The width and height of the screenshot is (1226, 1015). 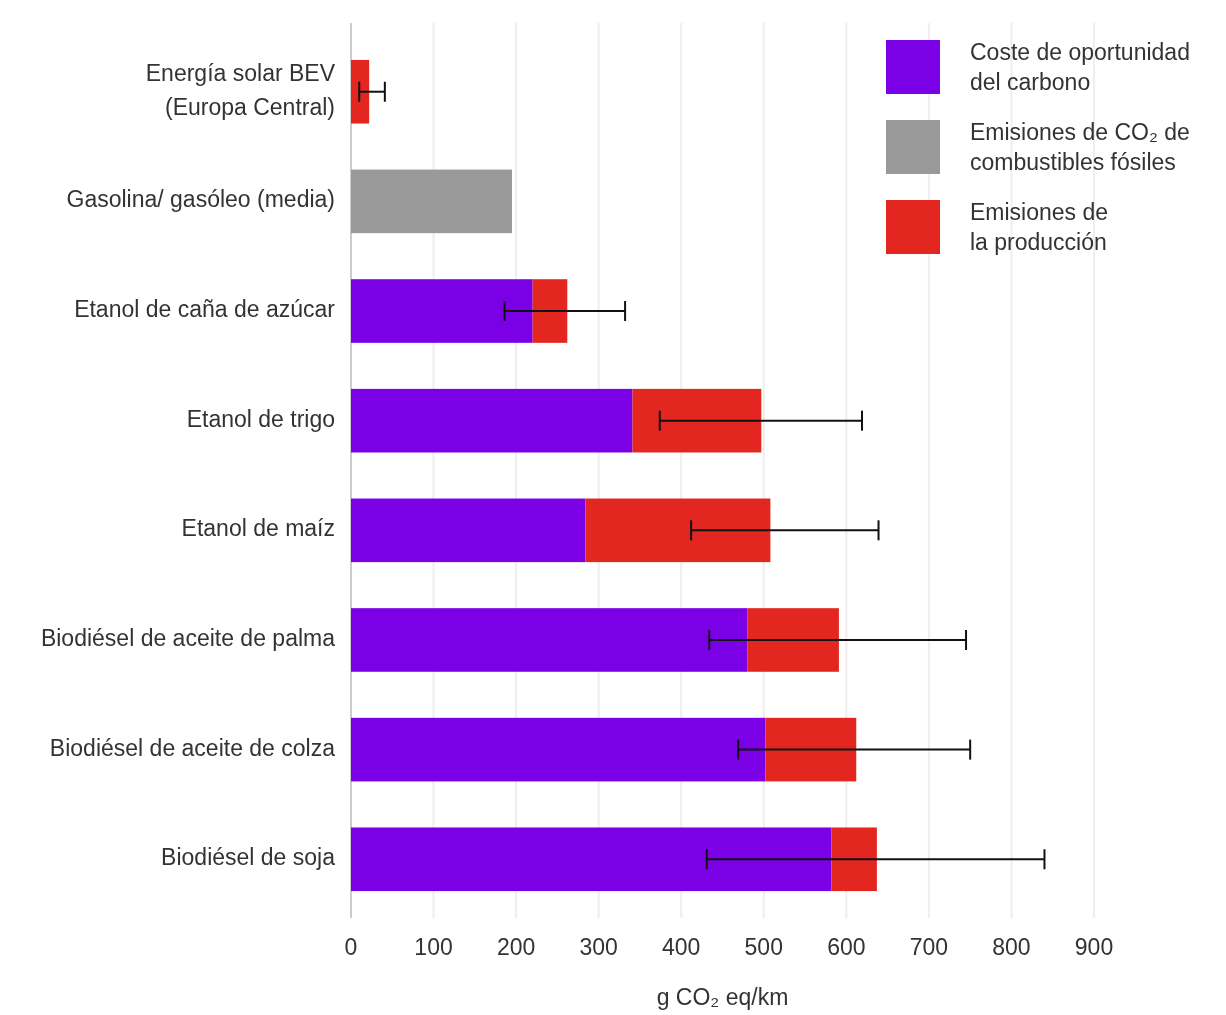 I want to click on legend-label: Emisiones de la producción, so click(x=1039, y=227).